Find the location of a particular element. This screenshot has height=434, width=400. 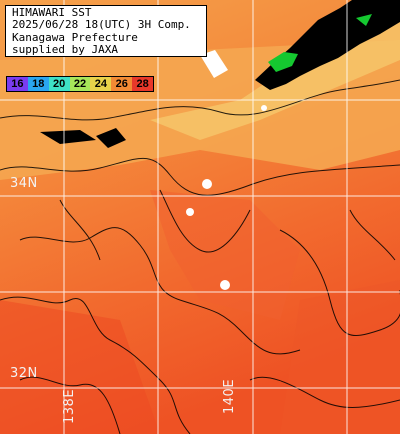

colorbar-segment-24: 24 is located at coordinates (101, 84).